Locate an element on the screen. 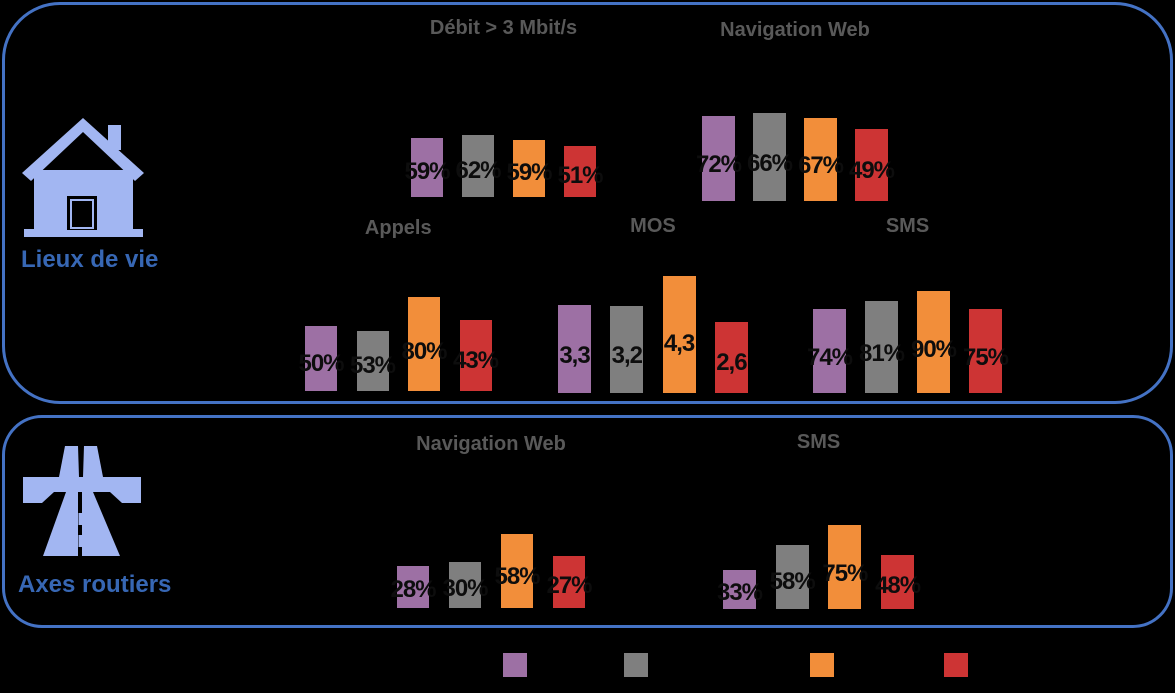 This screenshot has height=693, width=1175. legend-swatch-red is located at coordinates (956, 665).